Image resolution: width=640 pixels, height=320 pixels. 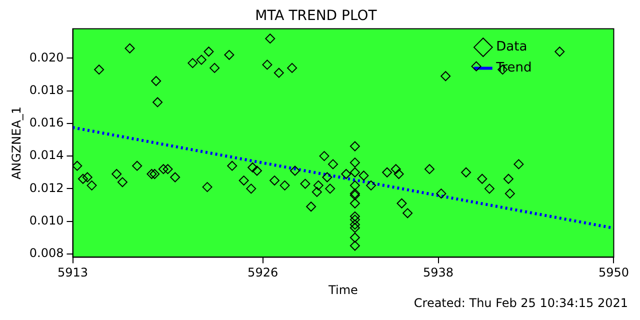 I want to click on chart-title: MTA TREND PLOT, so click(x=316, y=16).